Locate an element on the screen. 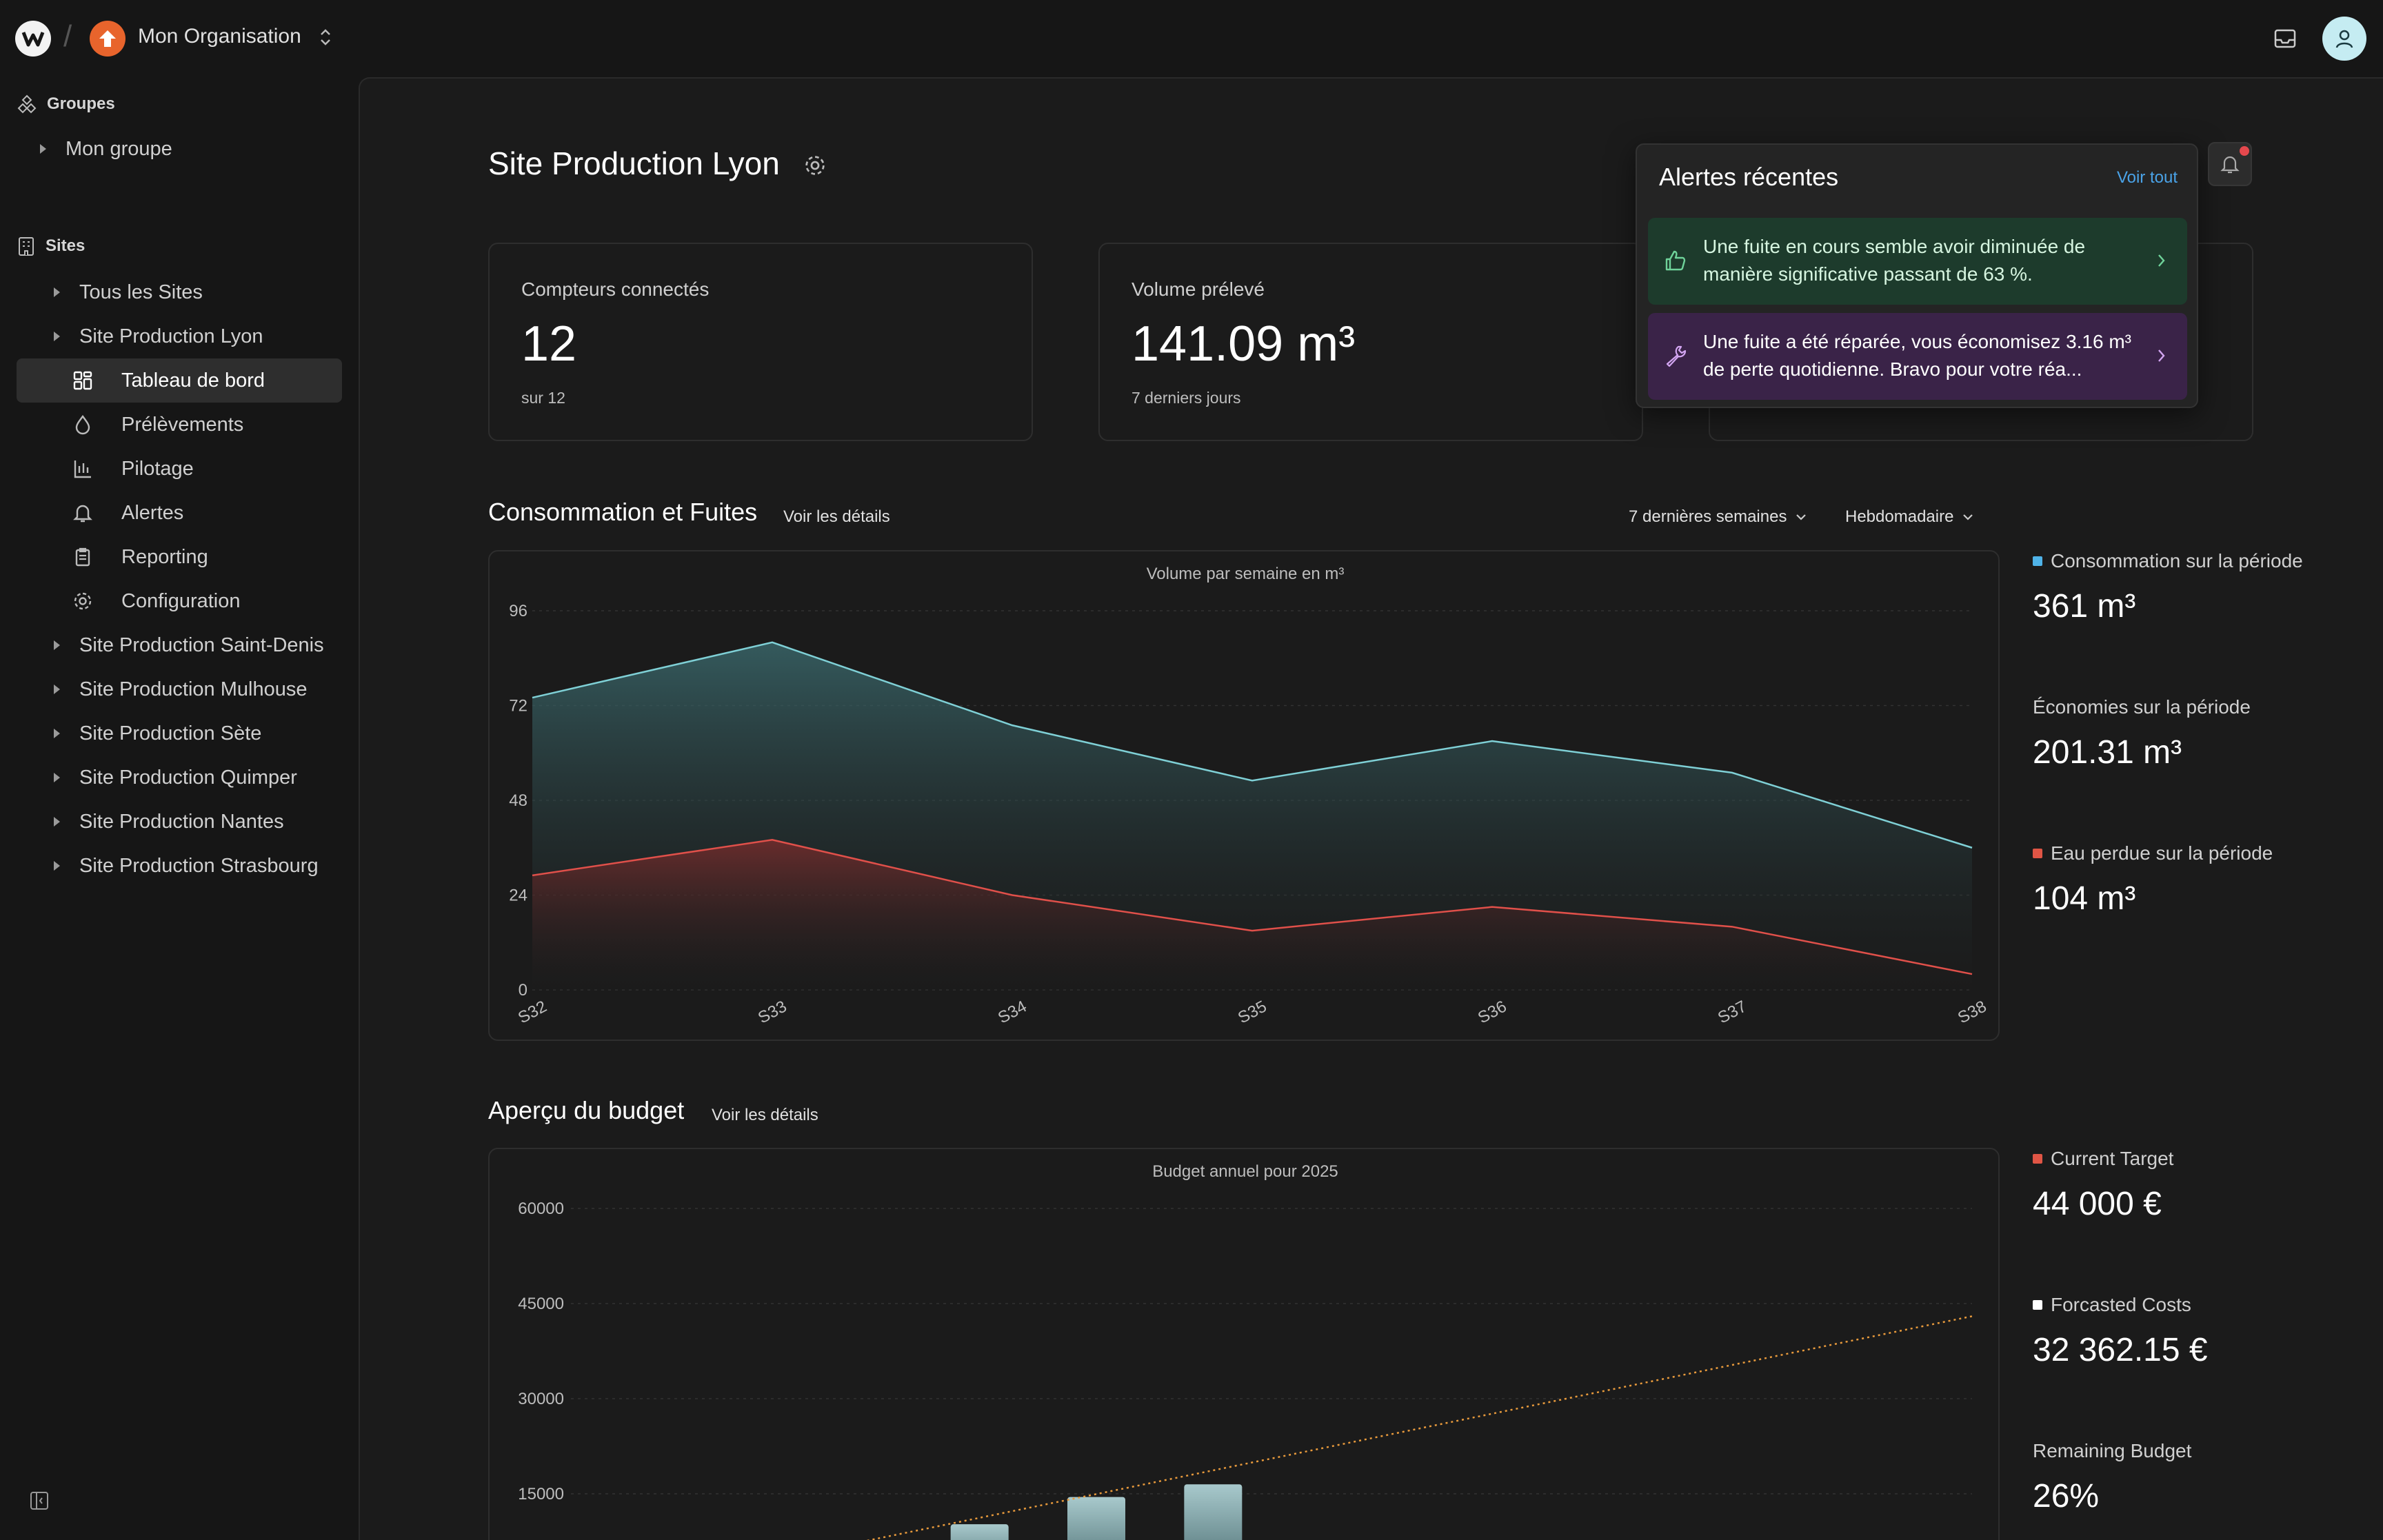 The height and width of the screenshot is (1540, 2383). budget-details-link: Voir les détails is located at coordinates (765, 1115).